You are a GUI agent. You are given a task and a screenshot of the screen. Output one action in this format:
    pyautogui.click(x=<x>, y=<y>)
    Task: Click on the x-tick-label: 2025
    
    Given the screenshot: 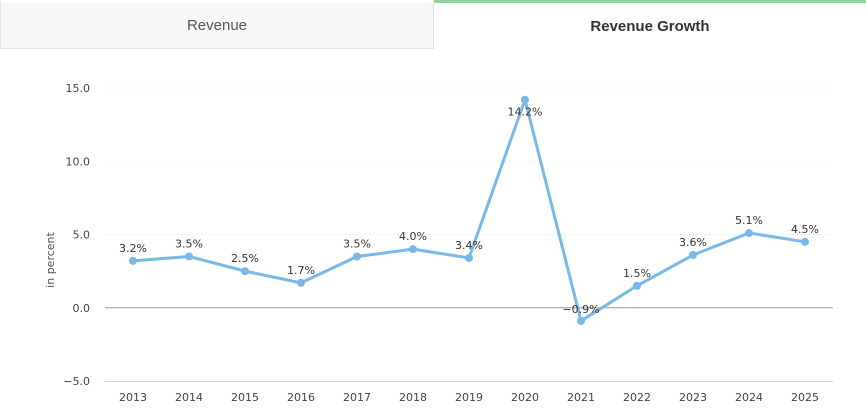 What is the action you would take?
    pyautogui.click(x=805, y=397)
    